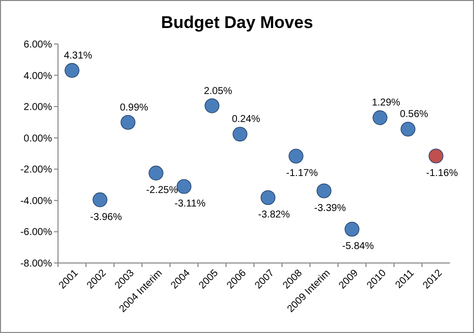 The image size is (474, 333). I want to click on data-label: -5.84%, so click(358, 246).